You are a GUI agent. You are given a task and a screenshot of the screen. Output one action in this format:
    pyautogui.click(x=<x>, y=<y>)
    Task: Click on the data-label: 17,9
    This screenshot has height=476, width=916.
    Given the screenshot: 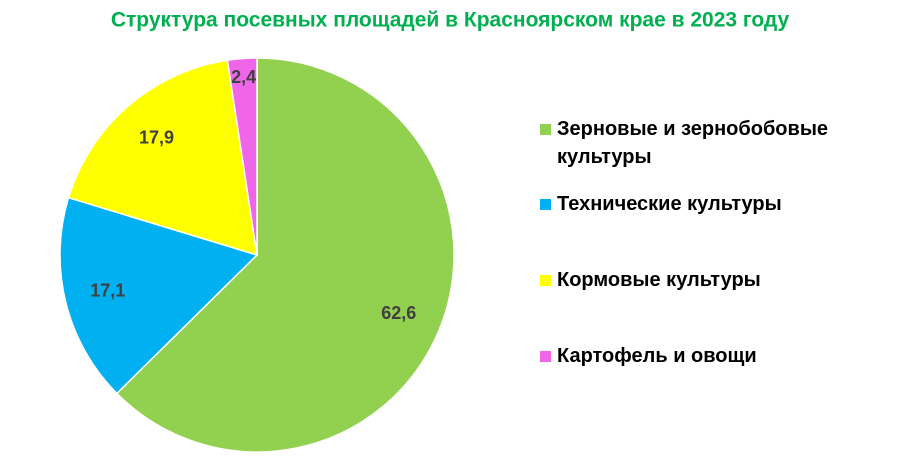 What is the action you would take?
    pyautogui.click(x=156, y=138)
    